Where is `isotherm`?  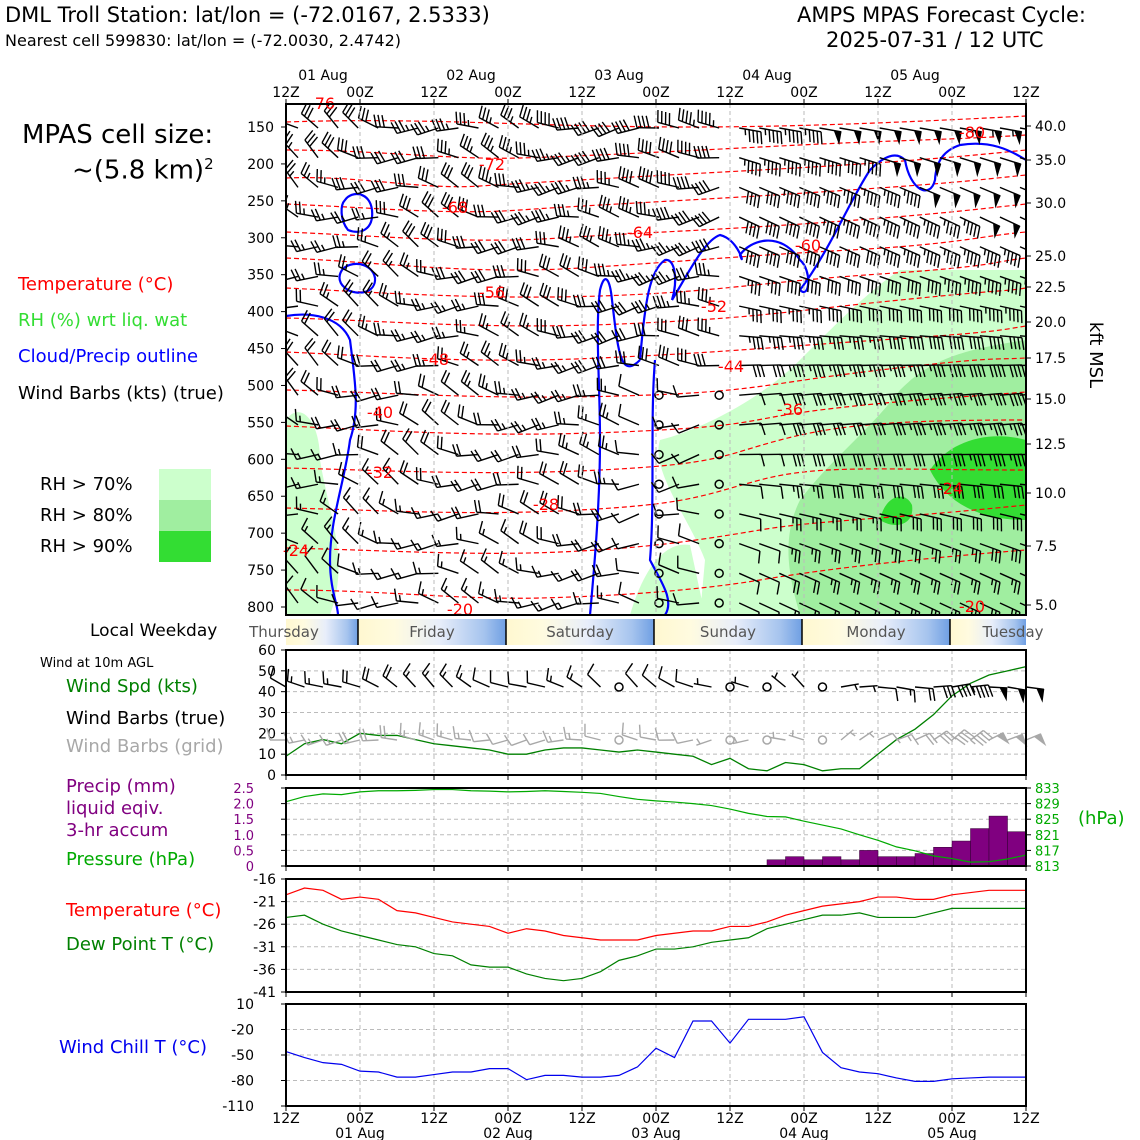 isotherm is located at coordinates (656, 413).